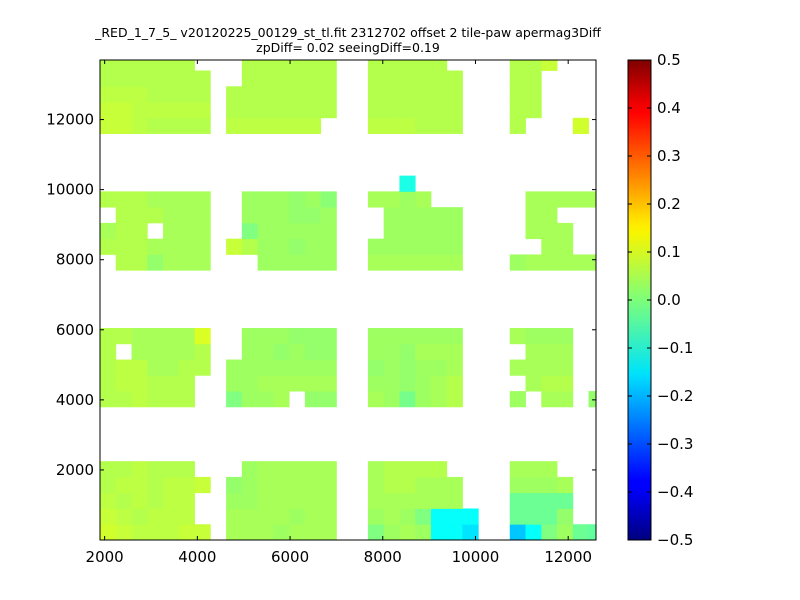 This screenshot has width=800, height=600. Describe the element at coordinates (669, 156) in the screenshot. I see `colorbar-tick-label: 0.3` at that location.